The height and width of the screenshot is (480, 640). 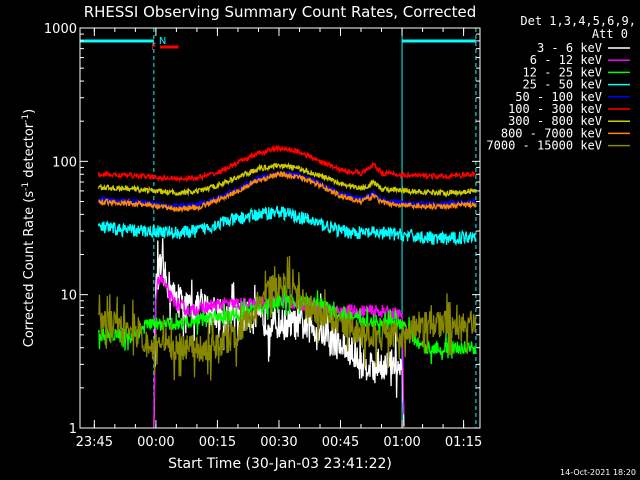 What do you see at coordinates (155, 442) in the screenshot?
I see `x-tick-label-1: 00:00` at bounding box center [155, 442].